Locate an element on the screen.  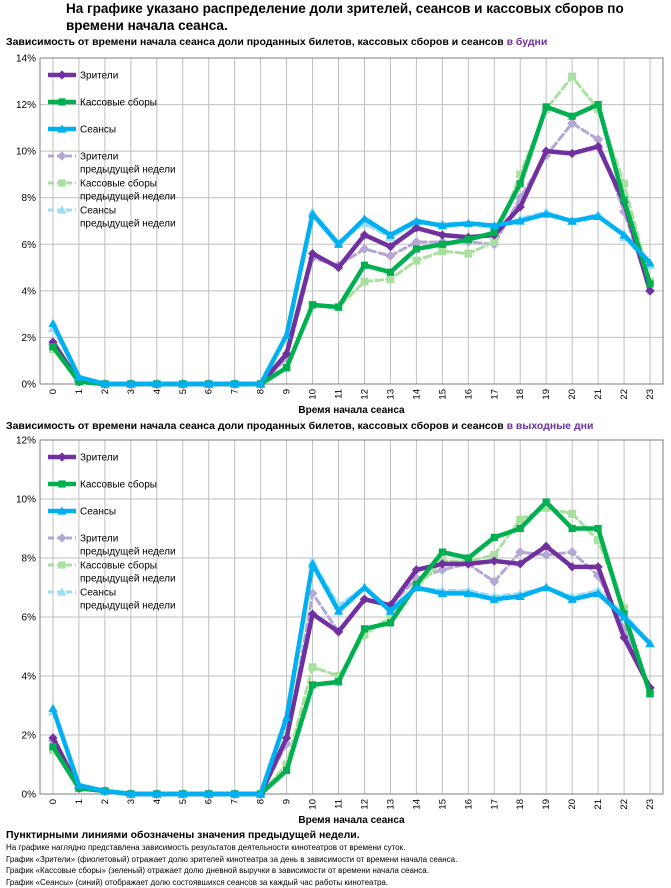
weekends-xtick-label: 17 is located at coordinates (494, 804).